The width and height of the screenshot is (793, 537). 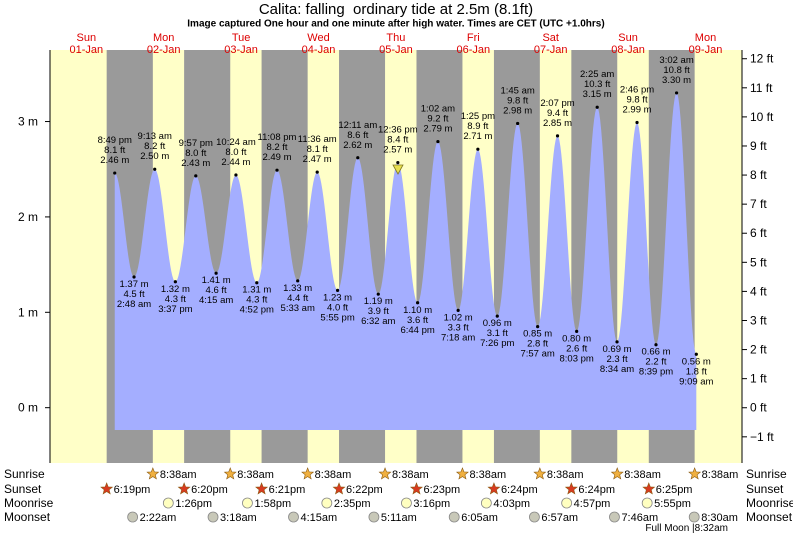 What do you see at coordinates (438, 109) in the screenshot?
I see `tide-label: 1:02 am` at bounding box center [438, 109].